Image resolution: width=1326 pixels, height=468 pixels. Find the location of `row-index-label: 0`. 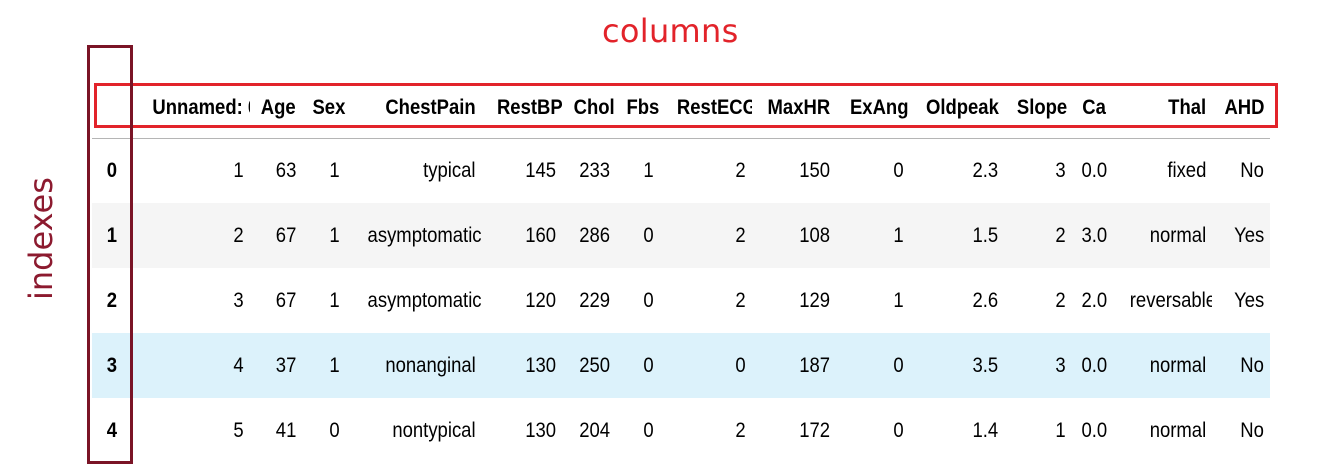

row-index-label: 0 is located at coordinates (112, 170).